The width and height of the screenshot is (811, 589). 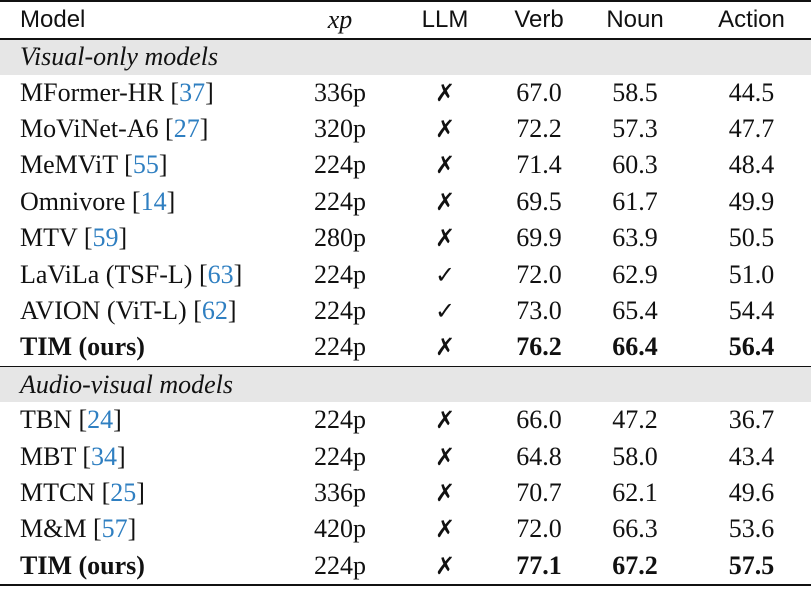 I want to click on table-row: MFormer-HR [37] 336p ✗ 67.0 58.5 44.5, so click(x=405, y=93).